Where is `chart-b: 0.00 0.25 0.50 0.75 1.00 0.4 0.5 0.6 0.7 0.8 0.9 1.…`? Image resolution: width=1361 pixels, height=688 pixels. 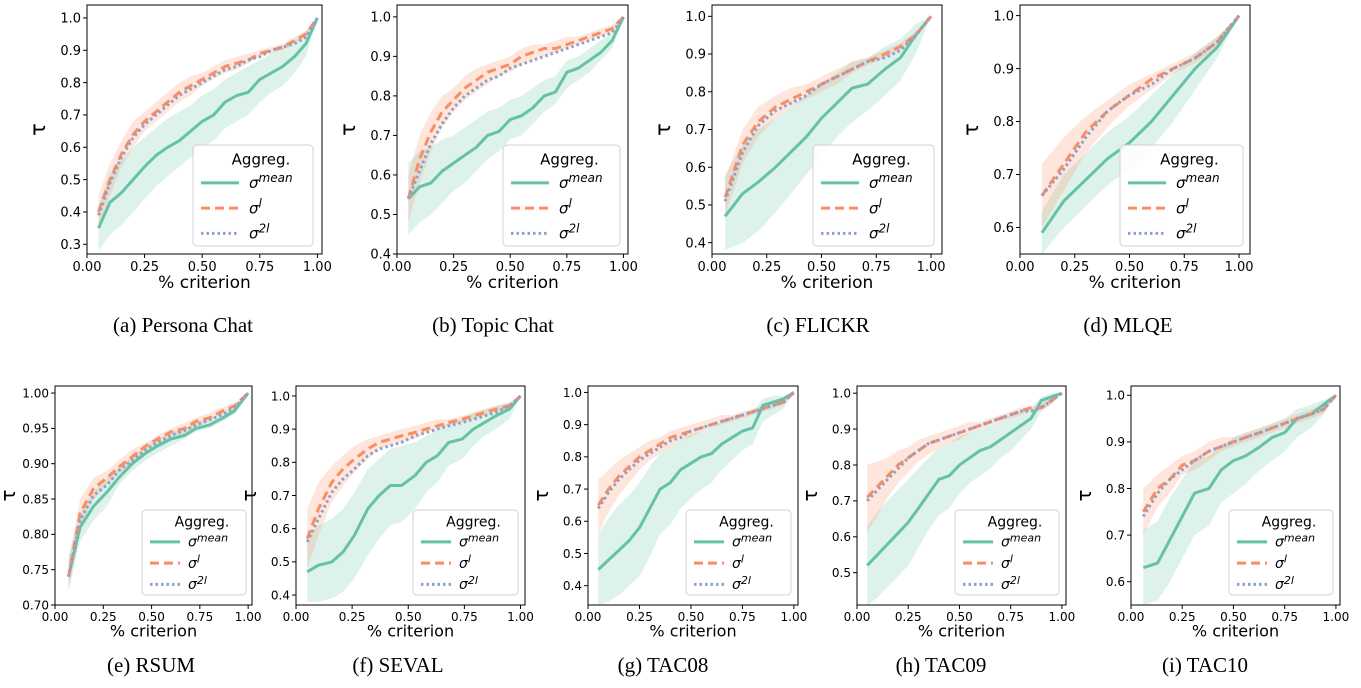 chart-b: 0.00 0.25 0.50 0.75 1.00 0.4 0.5 0.6 0.7 0.8 0.9 1.… is located at coordinates (487, 148).